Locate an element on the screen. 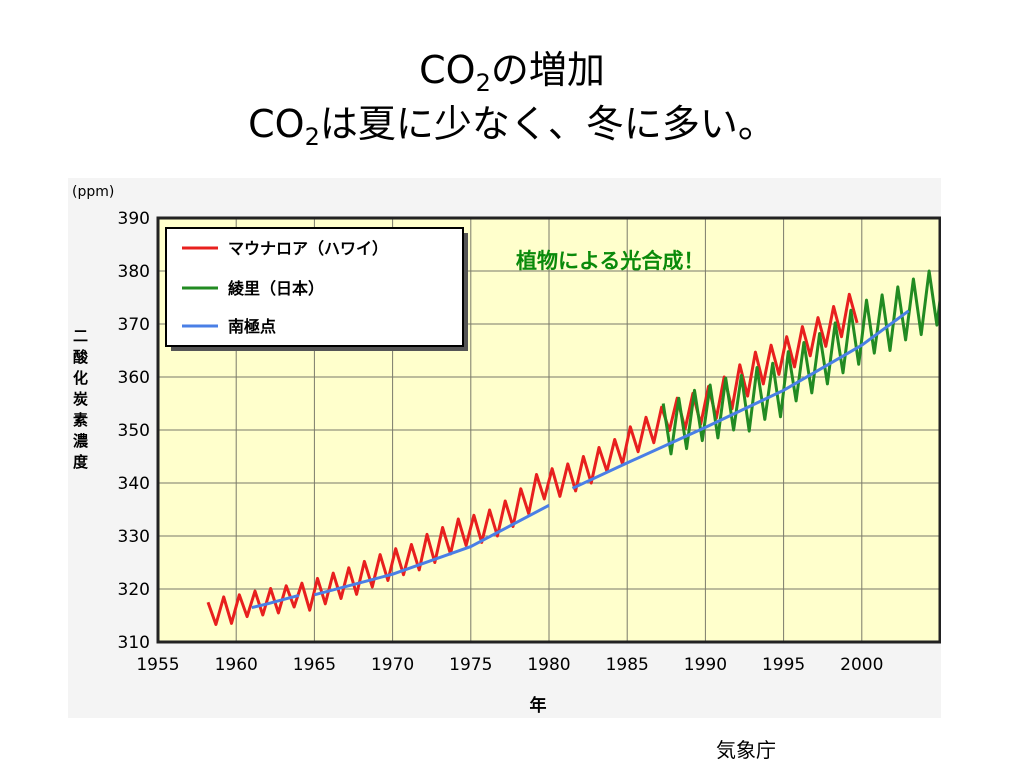 Image resolution: width=1024 pixels, height=768 pixels. slide-title-line2: CO2は夏に少なく、冬に多い。 is located at coordinates (512, 126).